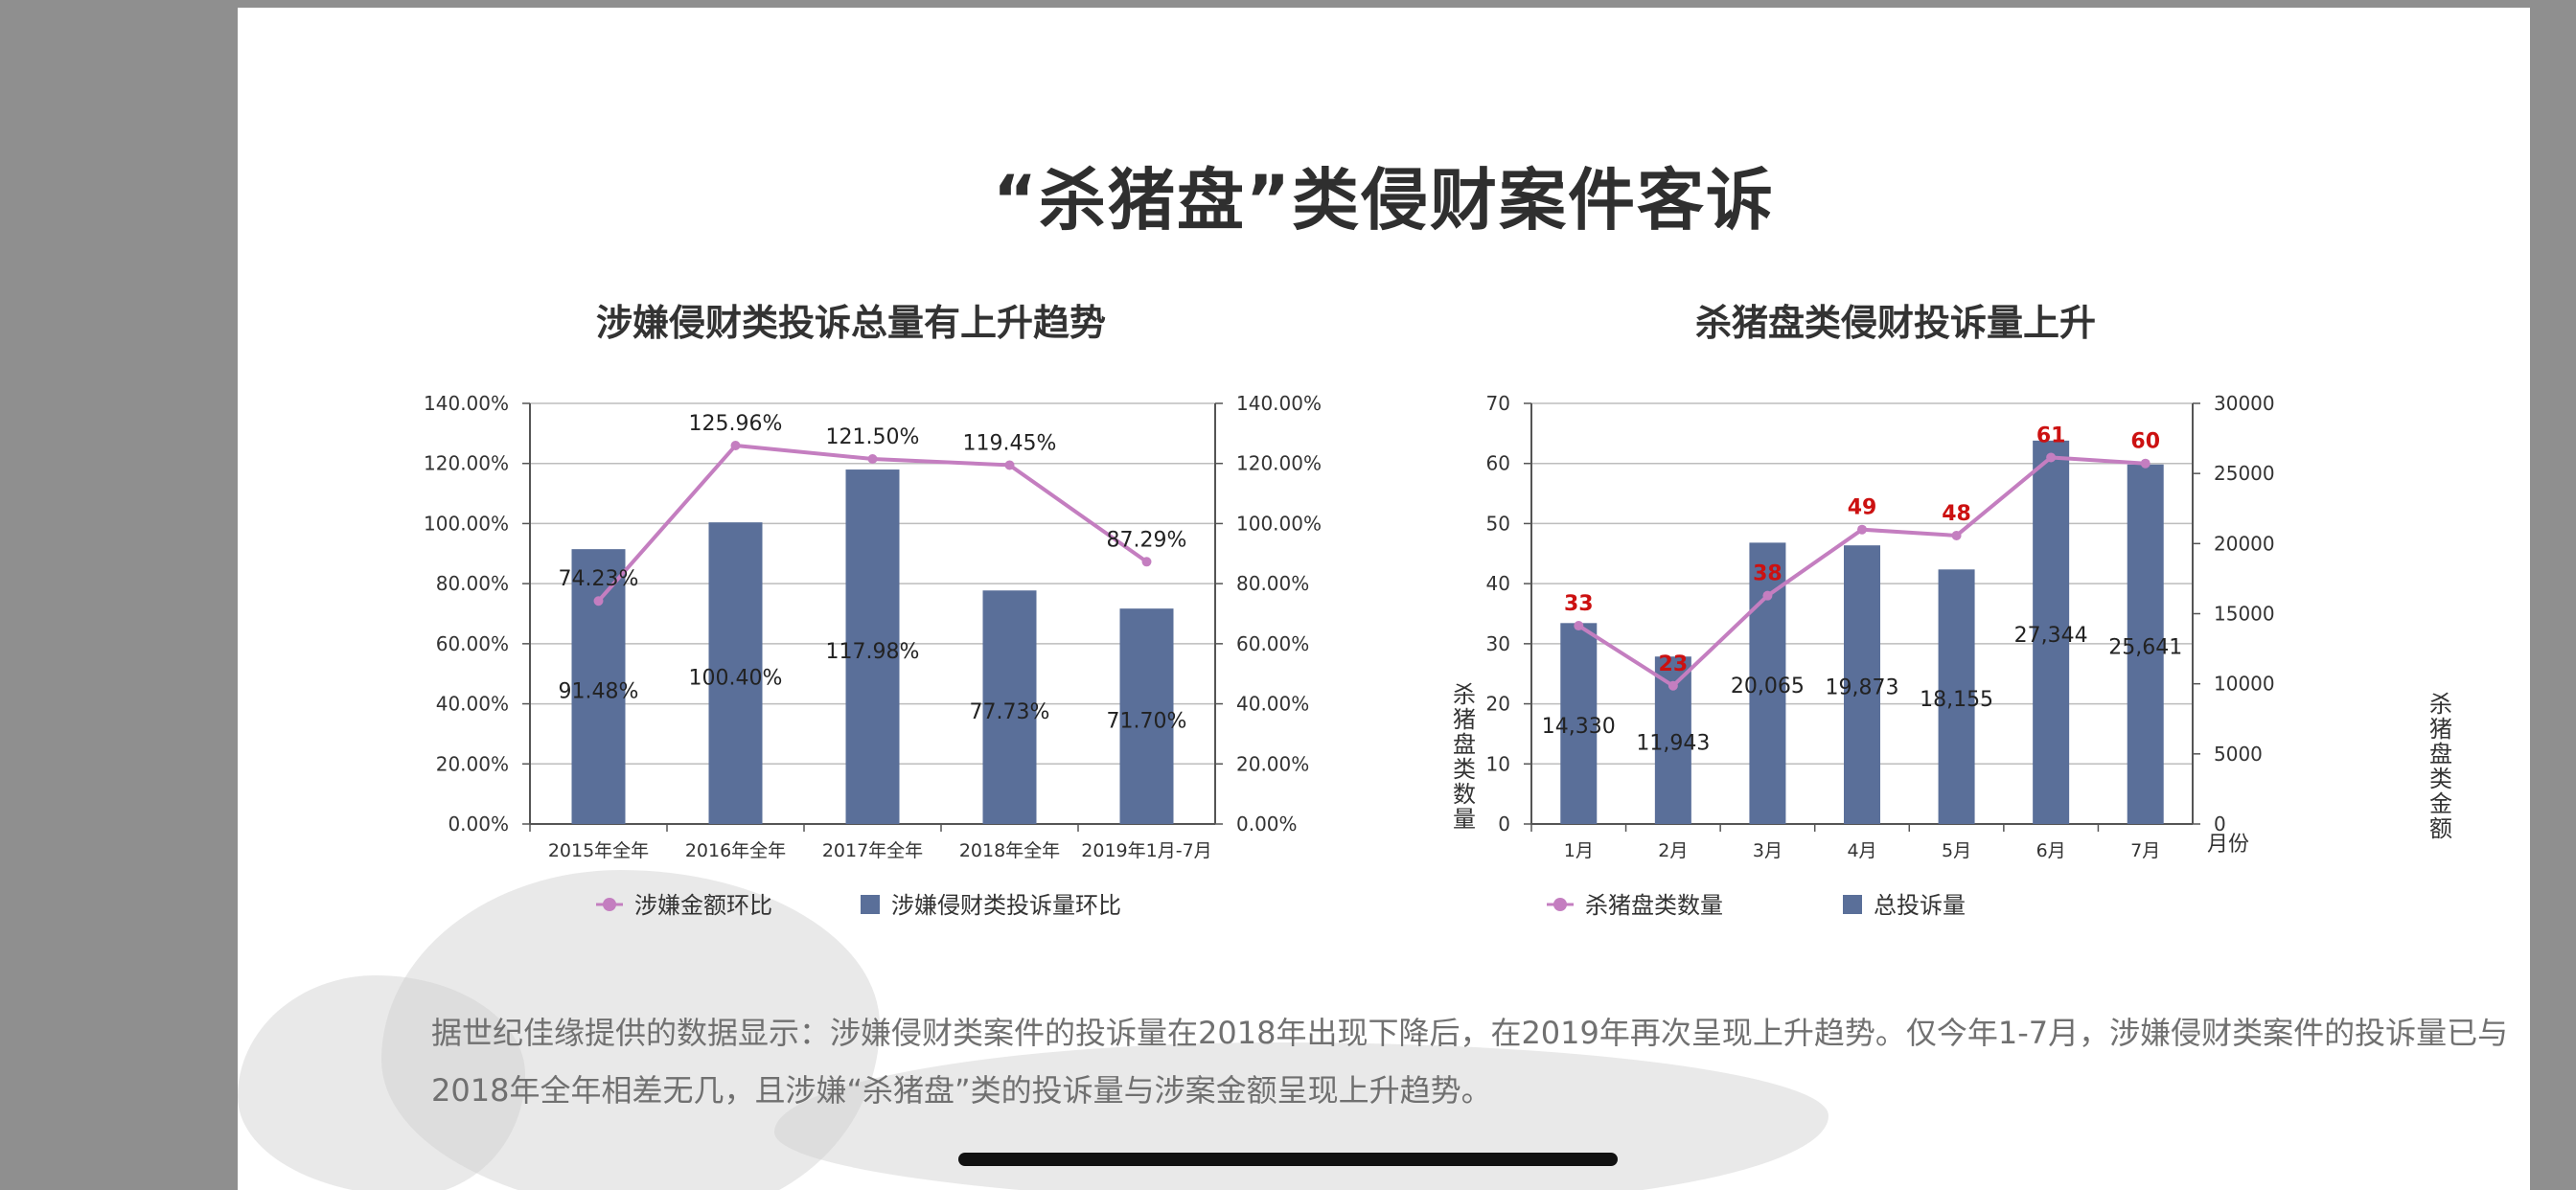 This screenshot has width=2576, height=1190. I want to click on chart1-ytick-left: 60.00%, so click(472, 643).